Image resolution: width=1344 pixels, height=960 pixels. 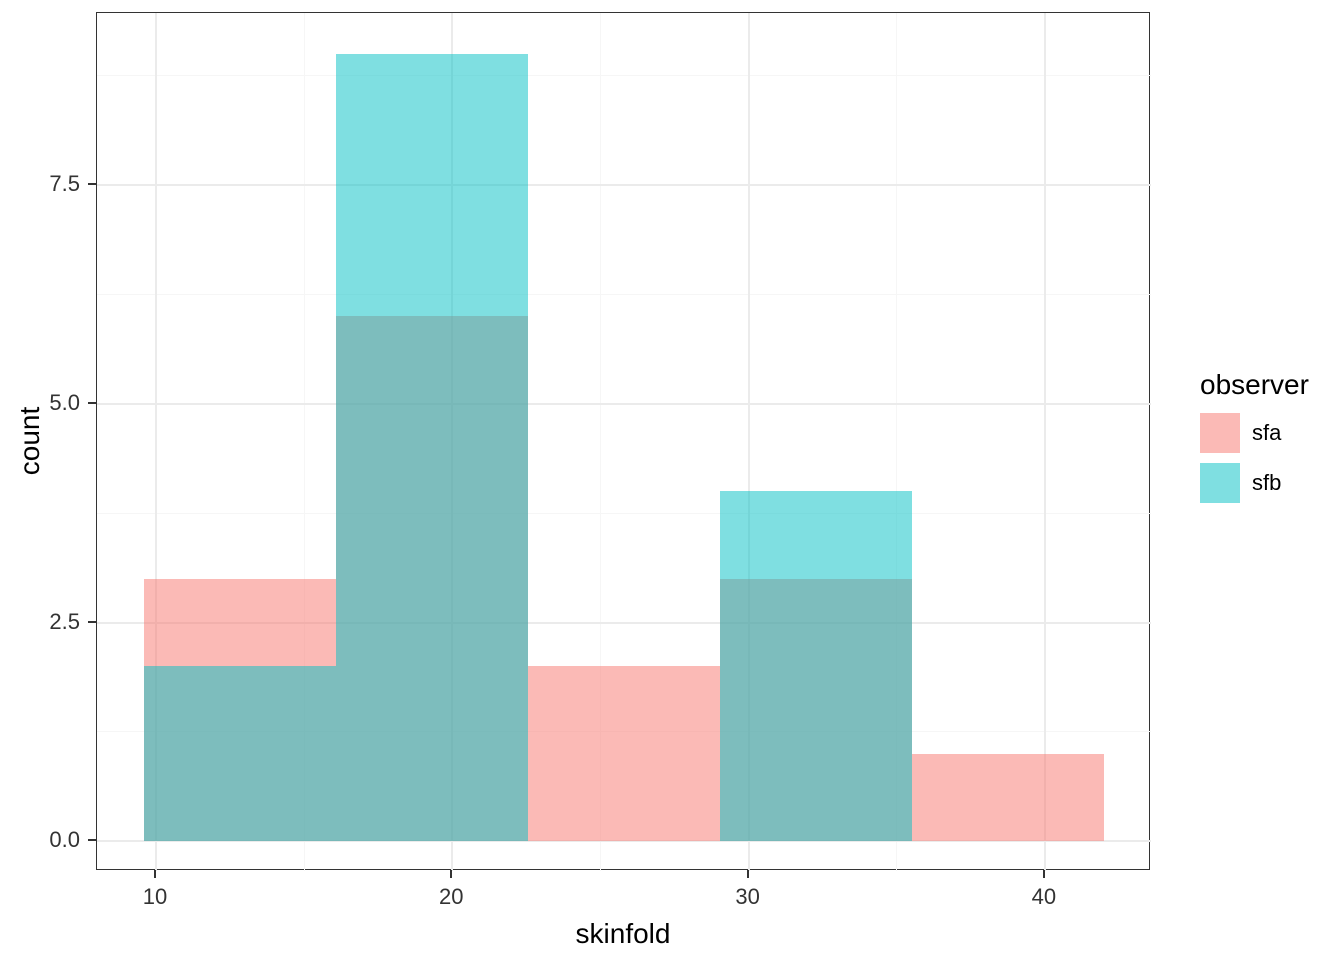 I want to click on bar-sfb-bin2, so click(x=432, y=448).